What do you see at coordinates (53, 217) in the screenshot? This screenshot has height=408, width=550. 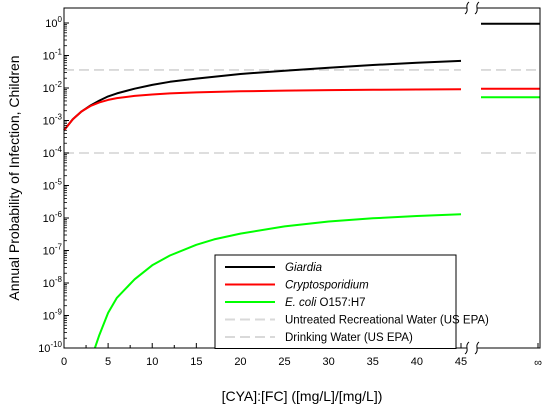 I see `y-tick-label-6: 10⁻⁶` at bounding box center [53, 217].